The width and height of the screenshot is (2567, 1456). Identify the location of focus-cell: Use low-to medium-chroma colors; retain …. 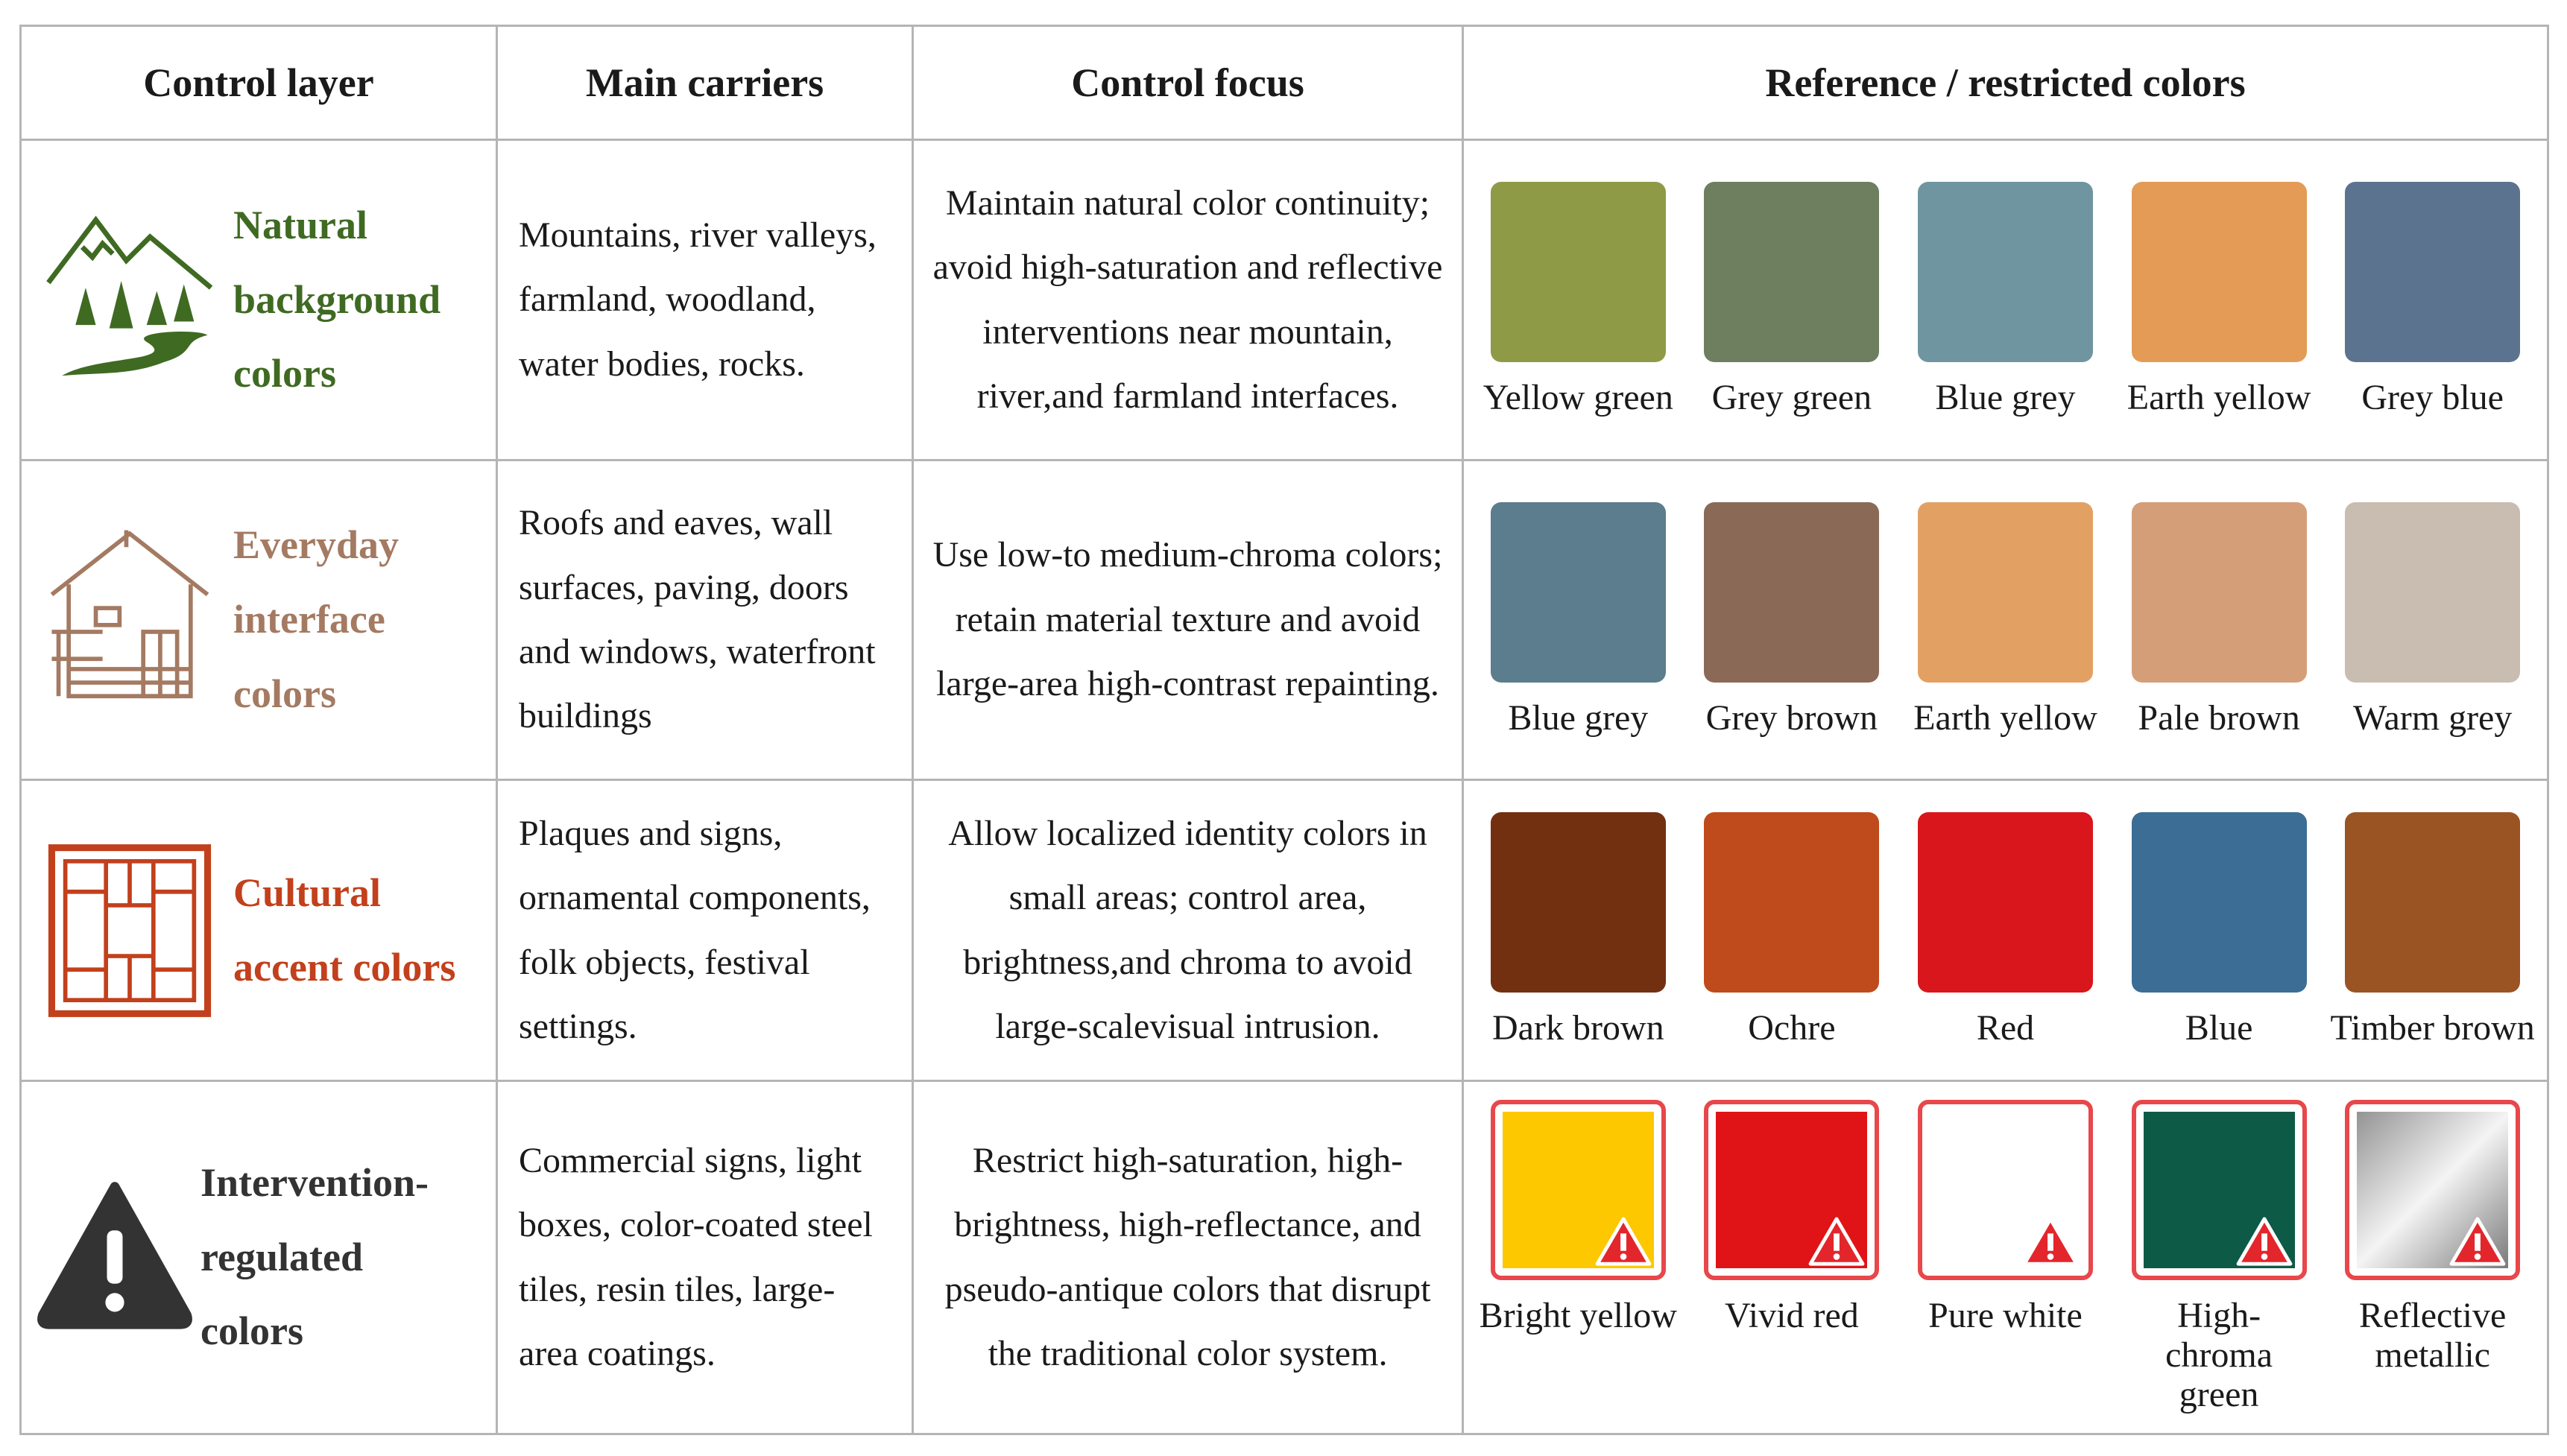
(1188, 620).